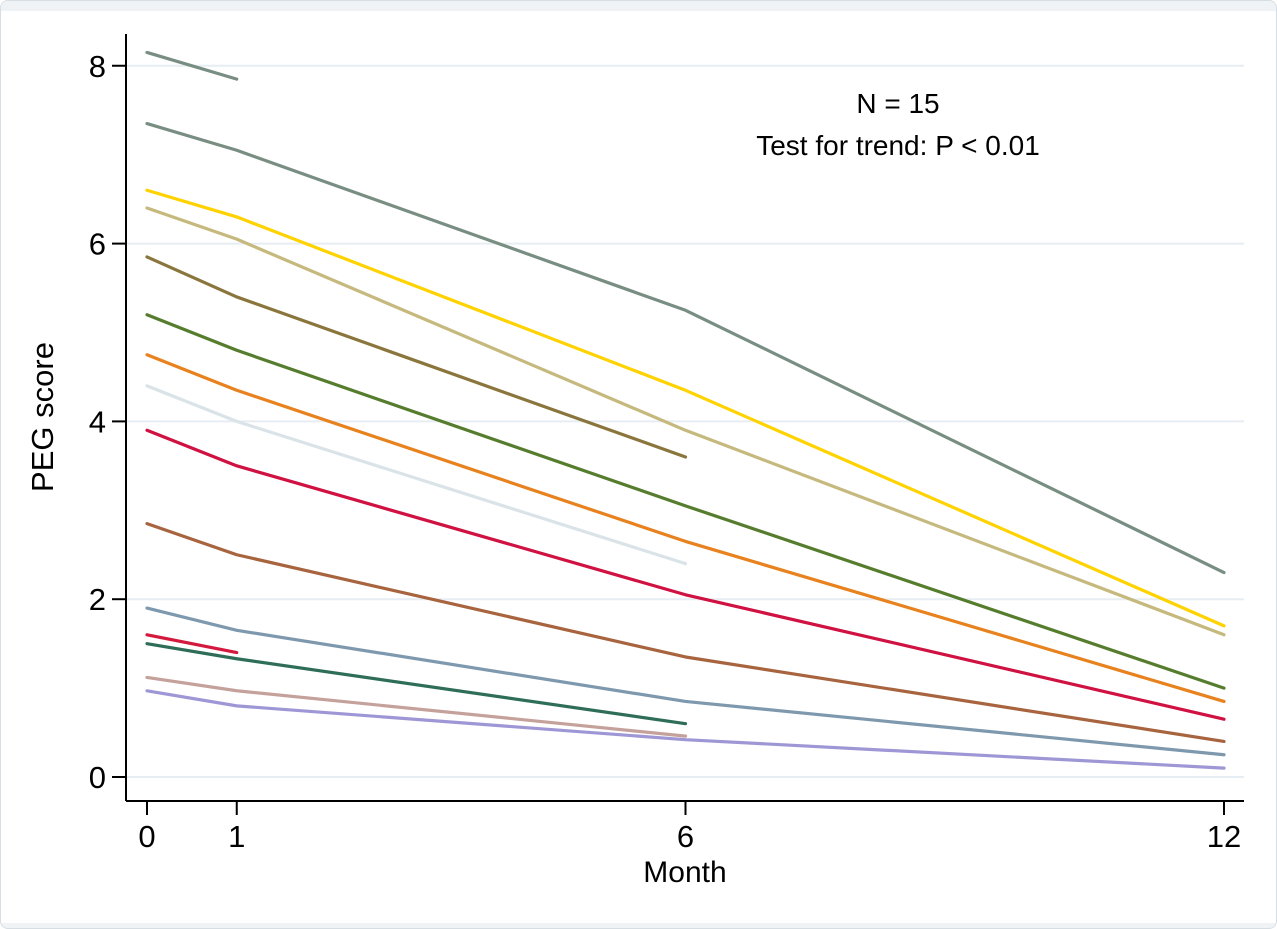 The image size is (1277, 929). I want to click on y-tick-label-2: 2, so click(97, 599).